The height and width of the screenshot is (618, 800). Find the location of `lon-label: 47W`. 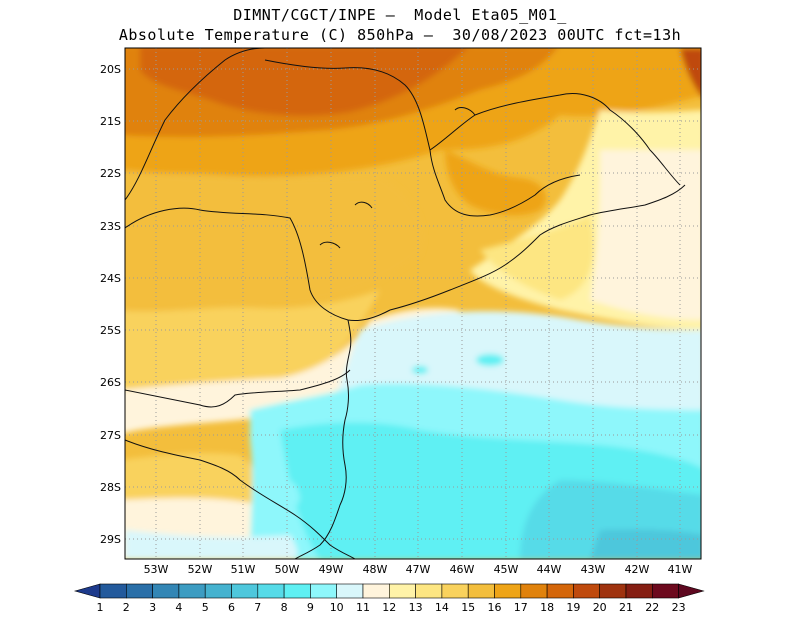

lon-label: 47W is located at coordinates (418, 569).